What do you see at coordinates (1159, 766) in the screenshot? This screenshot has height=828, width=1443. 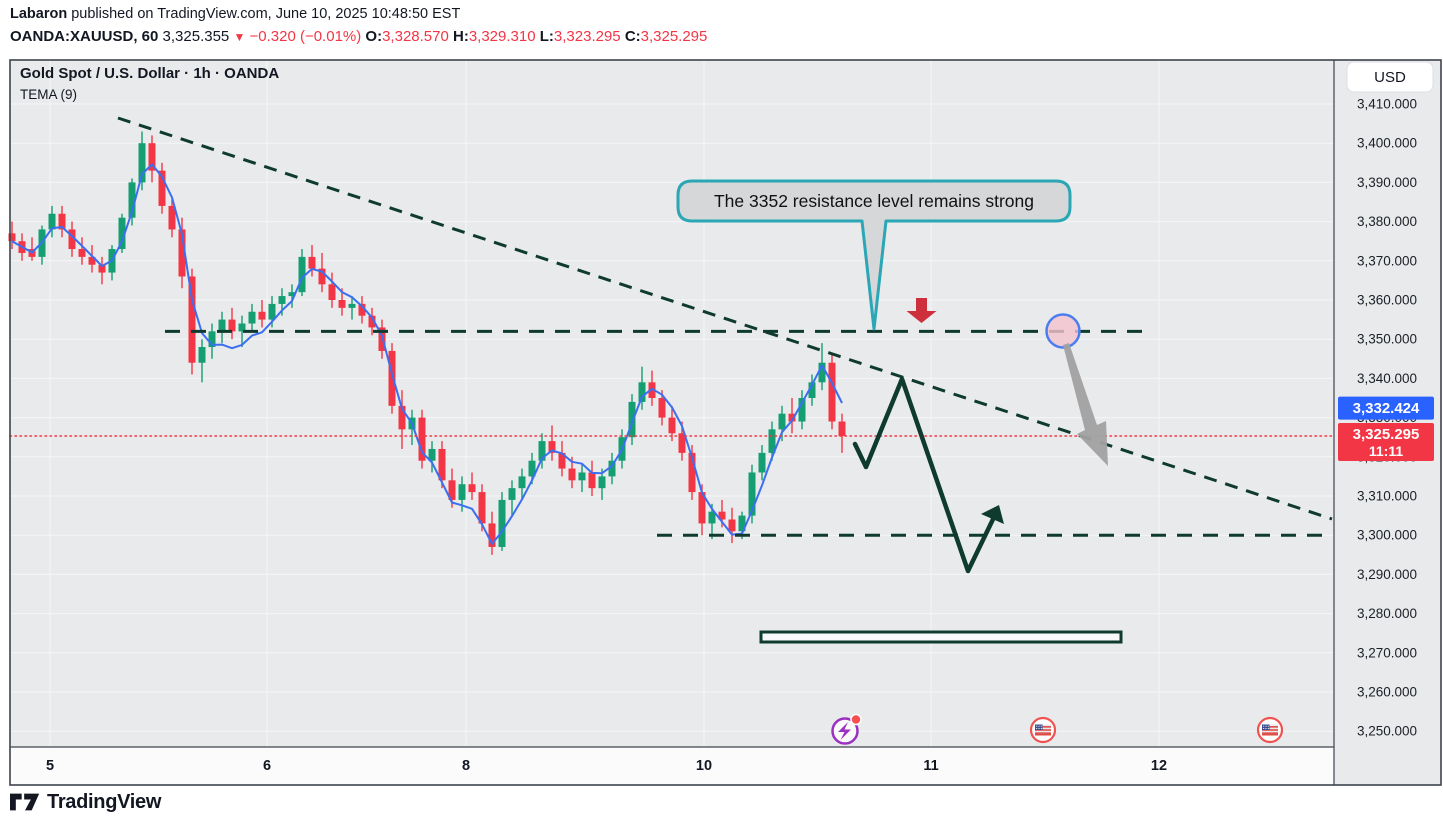 I see `time-axis-label: 12` at bounding box center [1159, 766].